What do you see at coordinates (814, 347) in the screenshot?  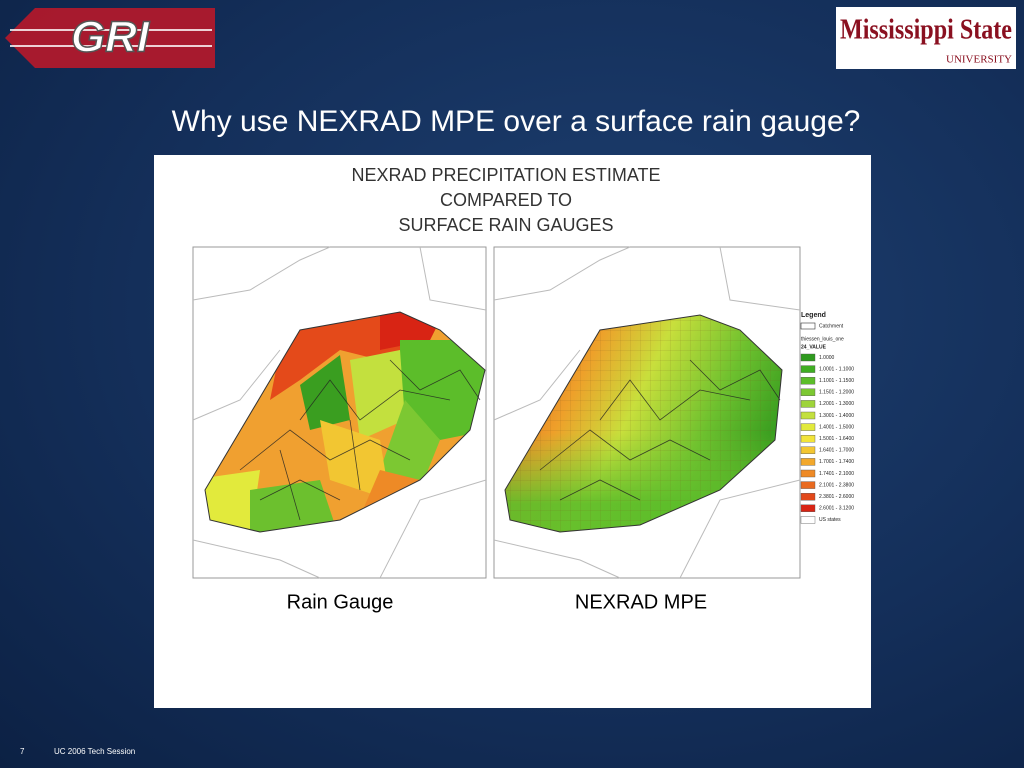 I see `legend-field: 24_VALUE` at bounding box center [814, 347].